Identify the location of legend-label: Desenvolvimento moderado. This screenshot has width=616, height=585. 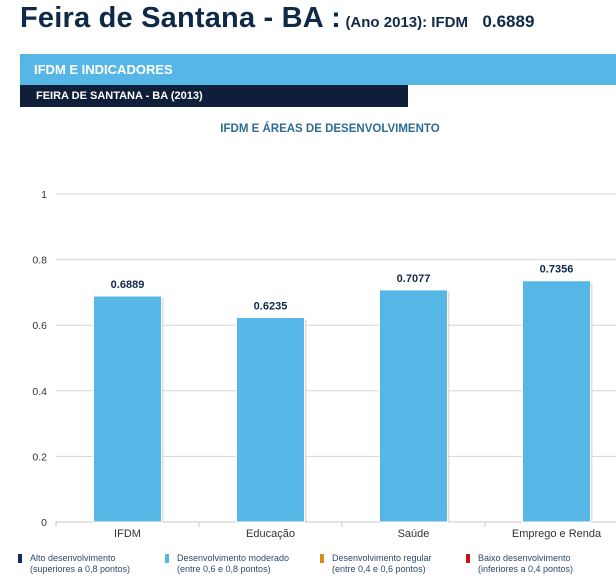
(233, 558).